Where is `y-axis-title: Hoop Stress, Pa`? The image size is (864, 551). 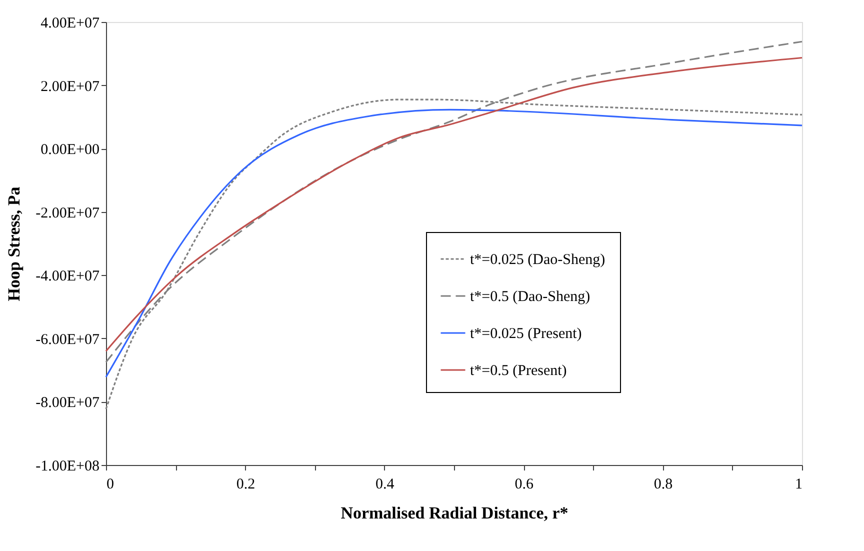
y-axis-title: Hoop Stress, Pa is located at coordinates (14, 244).